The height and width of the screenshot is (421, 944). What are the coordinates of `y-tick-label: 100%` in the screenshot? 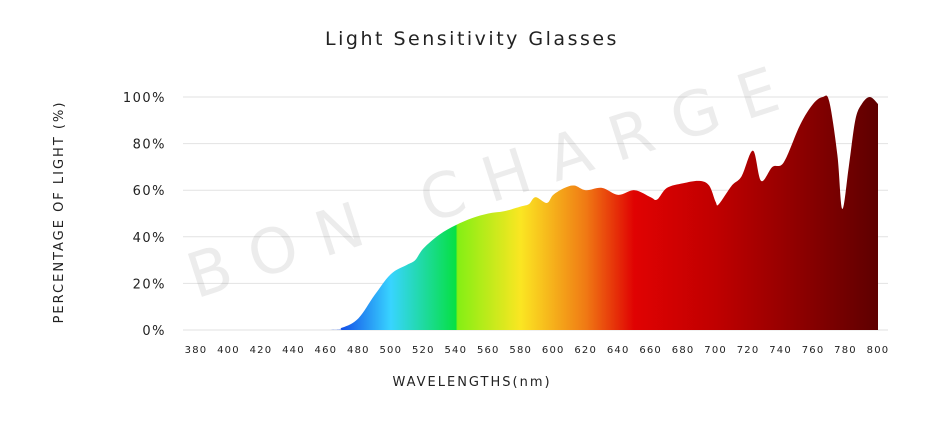 It's located at (144, 98).